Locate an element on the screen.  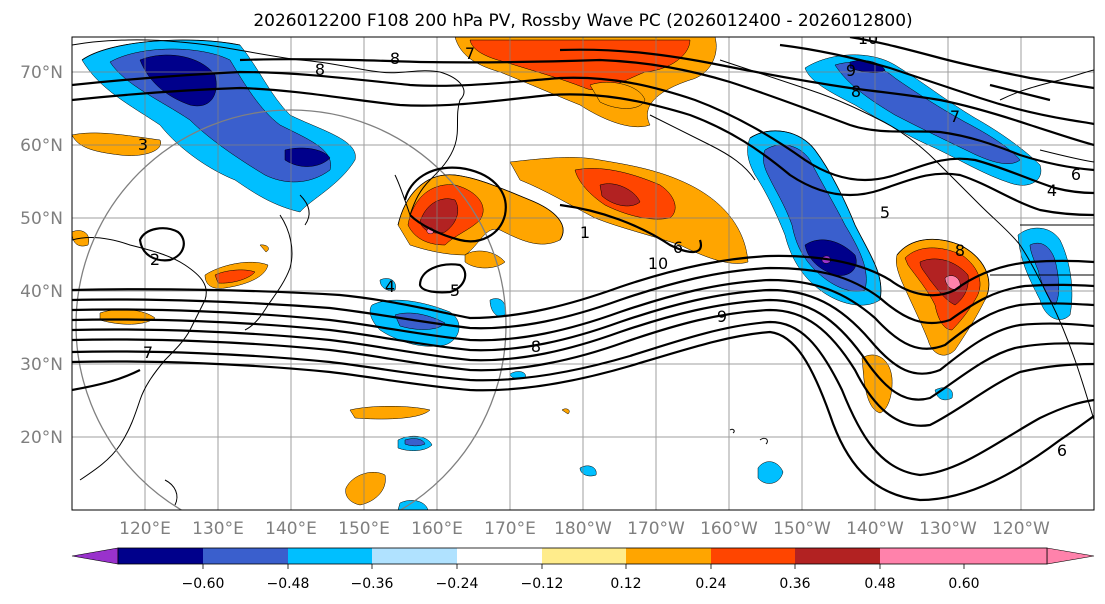
colorbar-tick-label: −0.60 is located at coordinates (203, 584).